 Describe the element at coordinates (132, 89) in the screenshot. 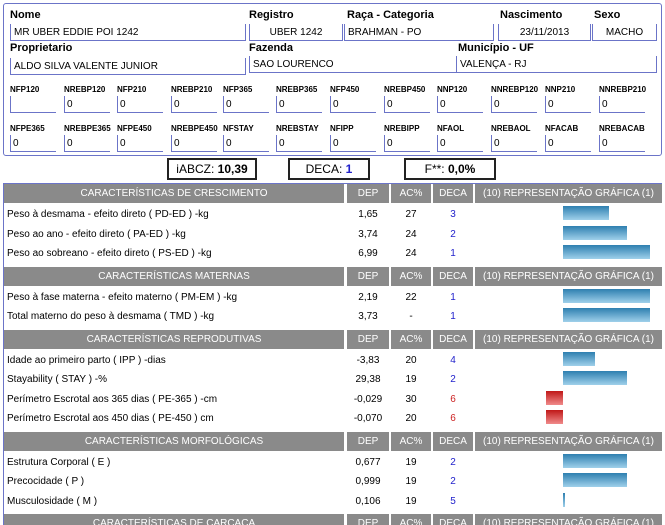

I see `nf-label: NFP210` at that location.